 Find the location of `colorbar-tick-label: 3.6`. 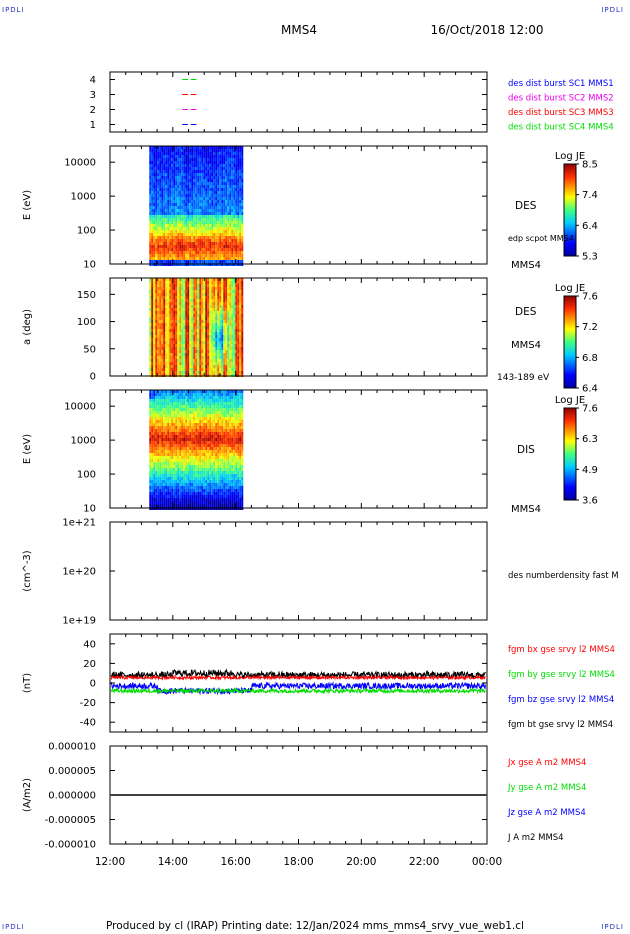

colorbar-tick-label: 3.6 is located at coordinates (590, 501).